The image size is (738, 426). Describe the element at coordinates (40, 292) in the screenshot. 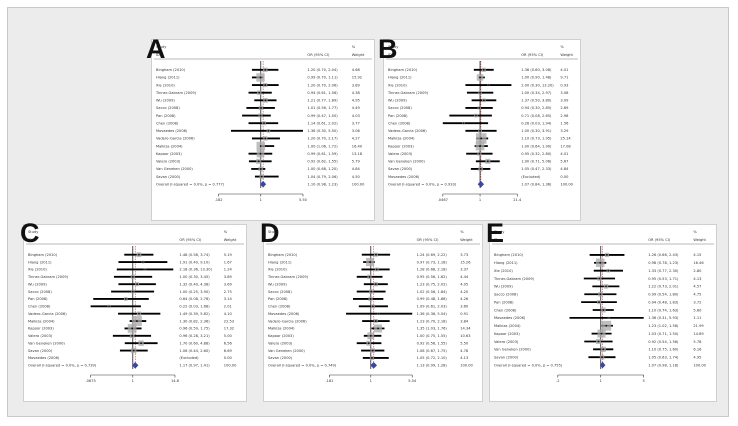

I see `study-label: Sacco (2008)` at that location.